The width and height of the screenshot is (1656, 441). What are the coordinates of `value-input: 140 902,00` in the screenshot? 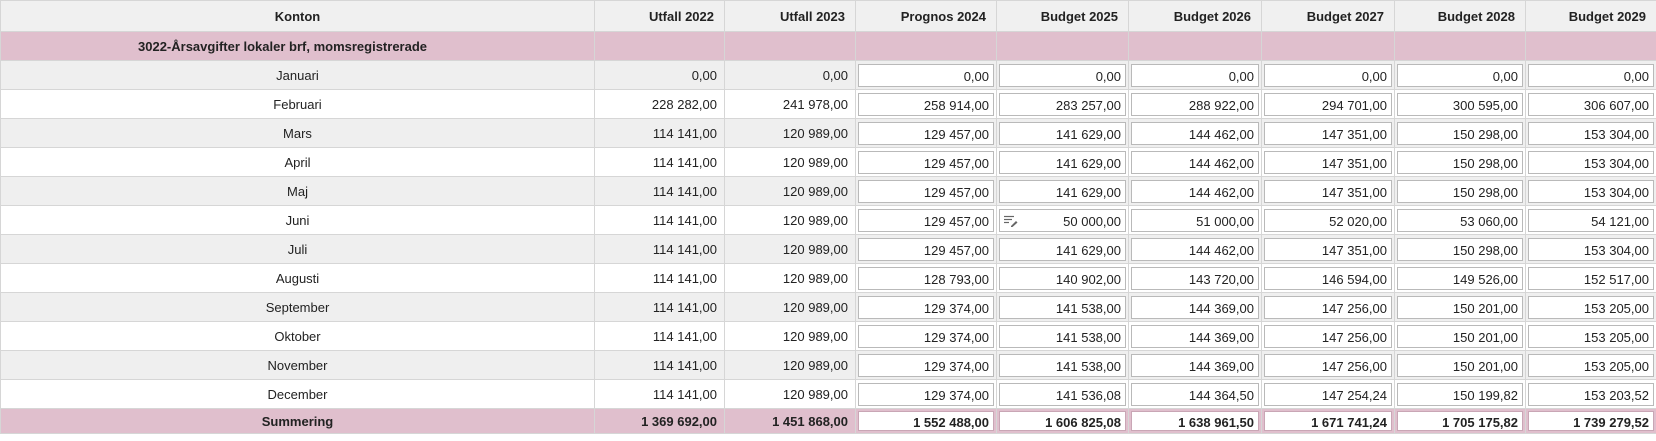 It's located at (1062, 278).